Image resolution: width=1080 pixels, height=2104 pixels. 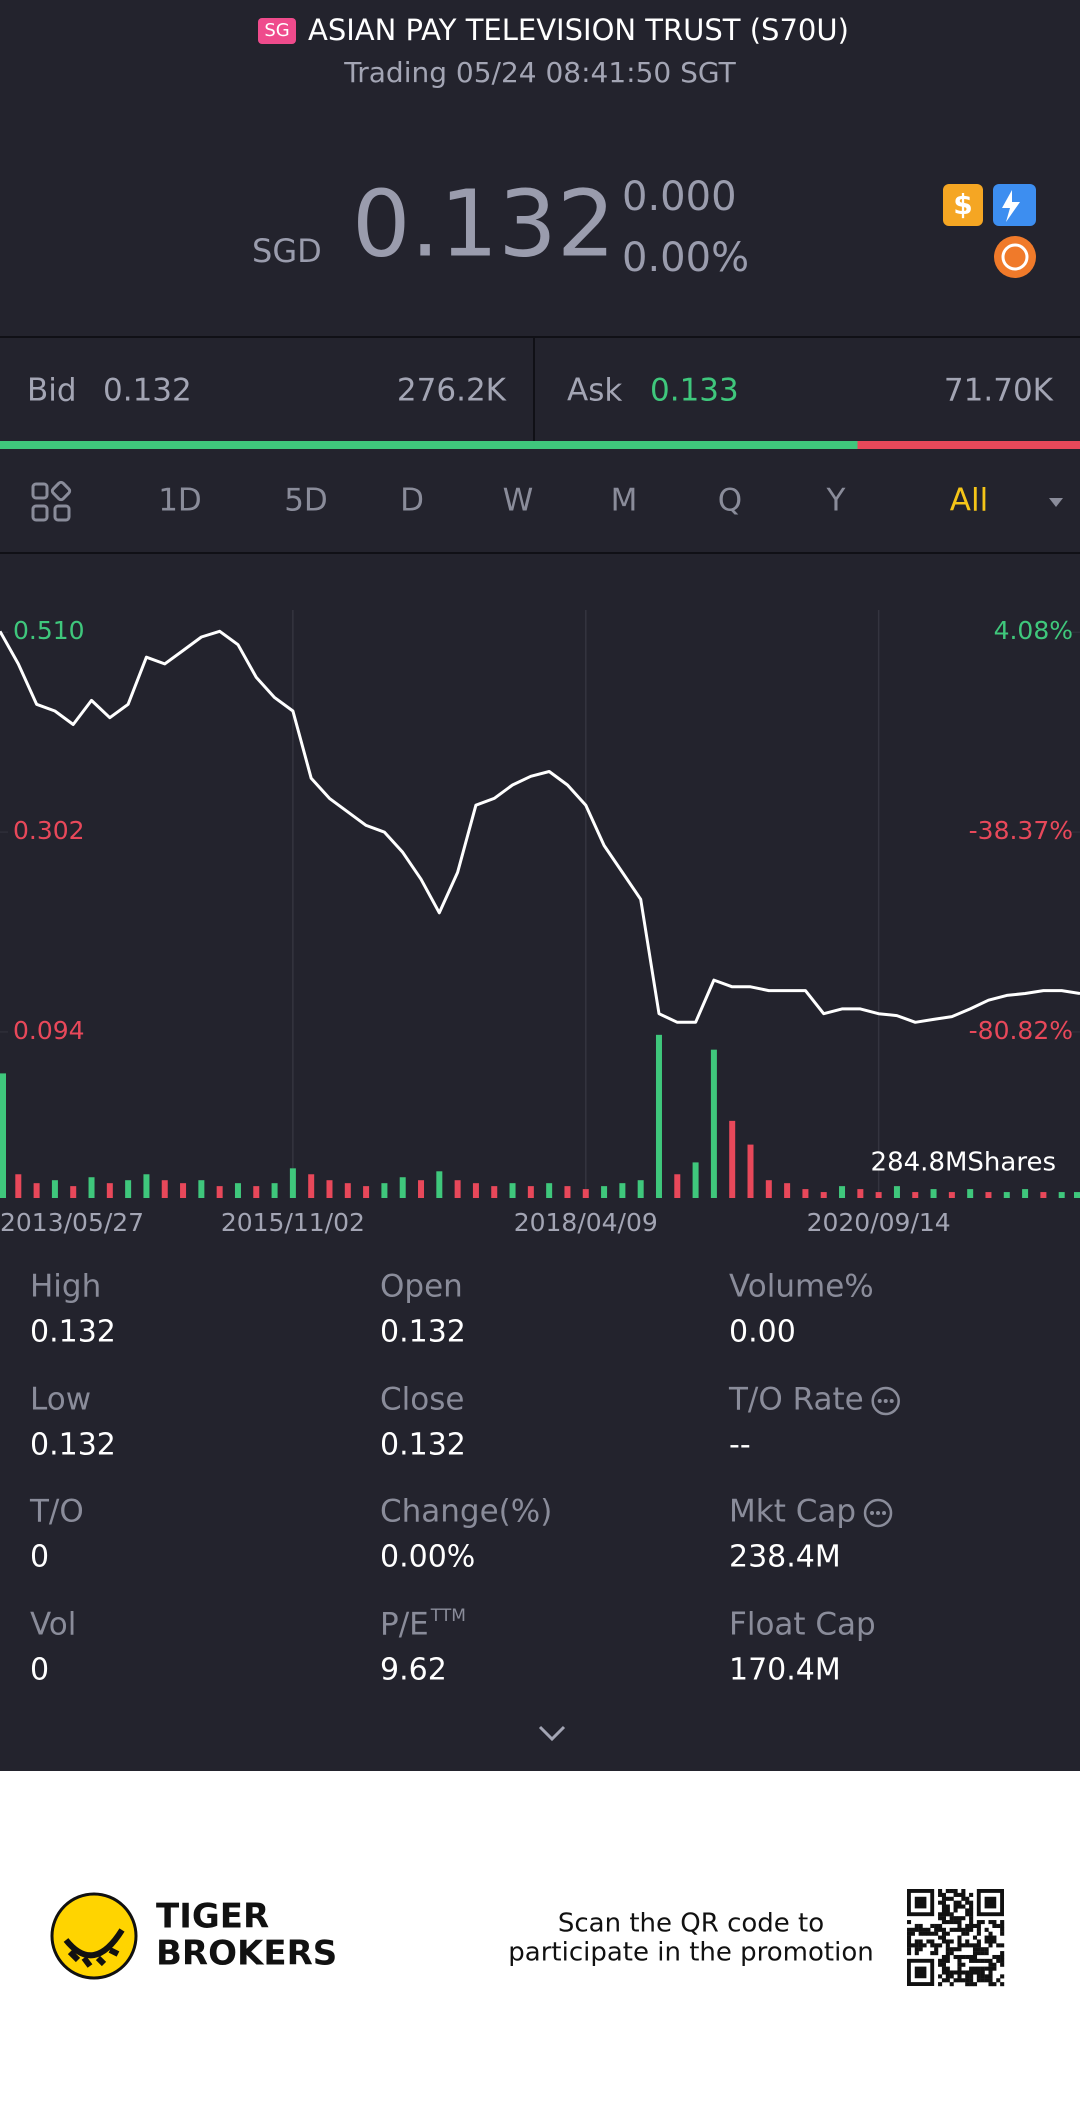 I want to click on bid-size: 276.2K, so click(x=452, y=391).